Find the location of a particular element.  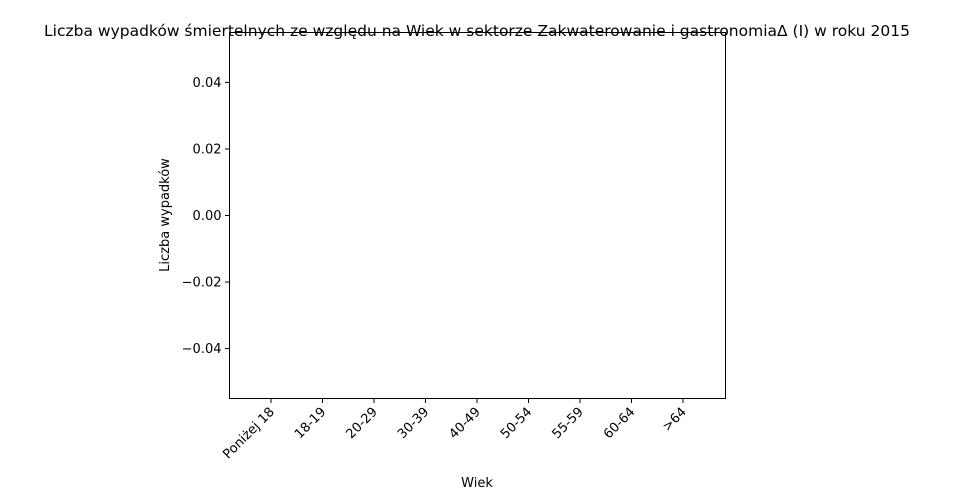

x-tick-label: 30-39 is located at coordinates (413, 423).